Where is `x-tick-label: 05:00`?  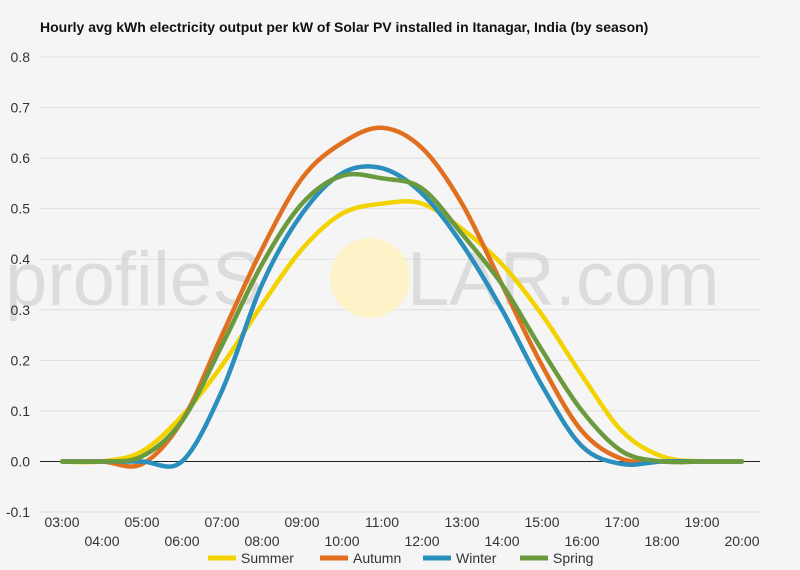 x-tick-label: 05:00 is located at coordinates (141, 522).